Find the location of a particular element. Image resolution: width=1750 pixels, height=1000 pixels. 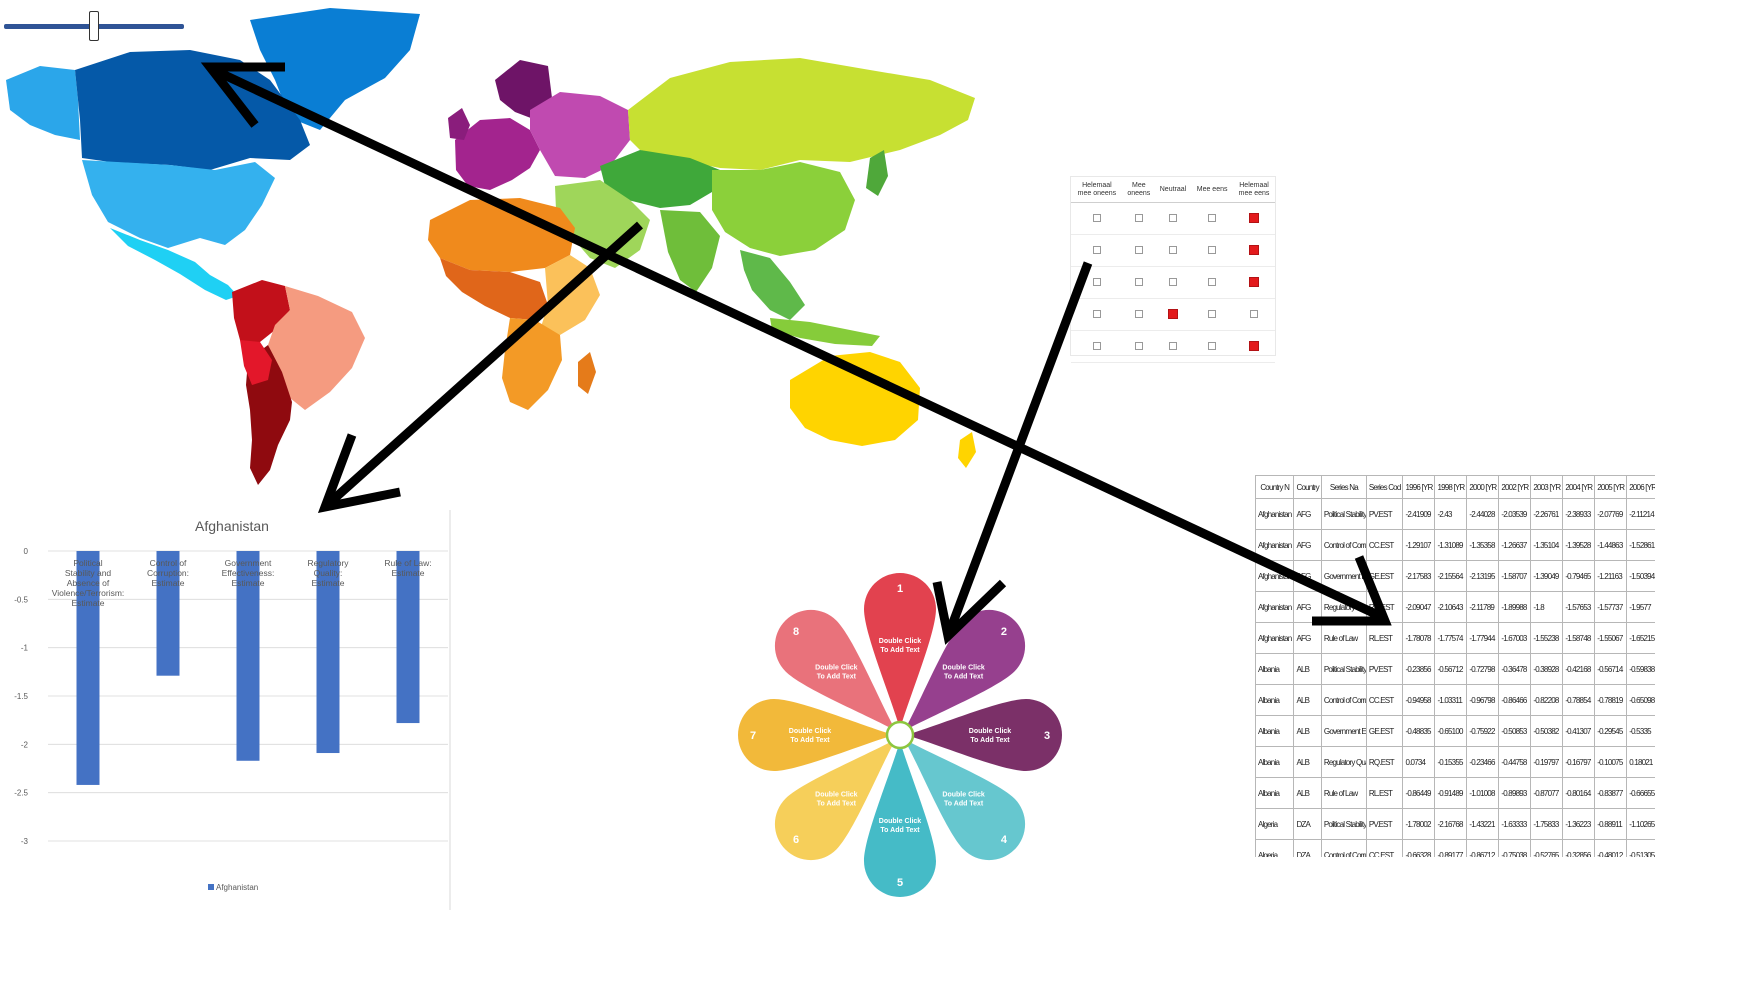

column-header: 2002 [YR is located at coordinates (1515, 487).